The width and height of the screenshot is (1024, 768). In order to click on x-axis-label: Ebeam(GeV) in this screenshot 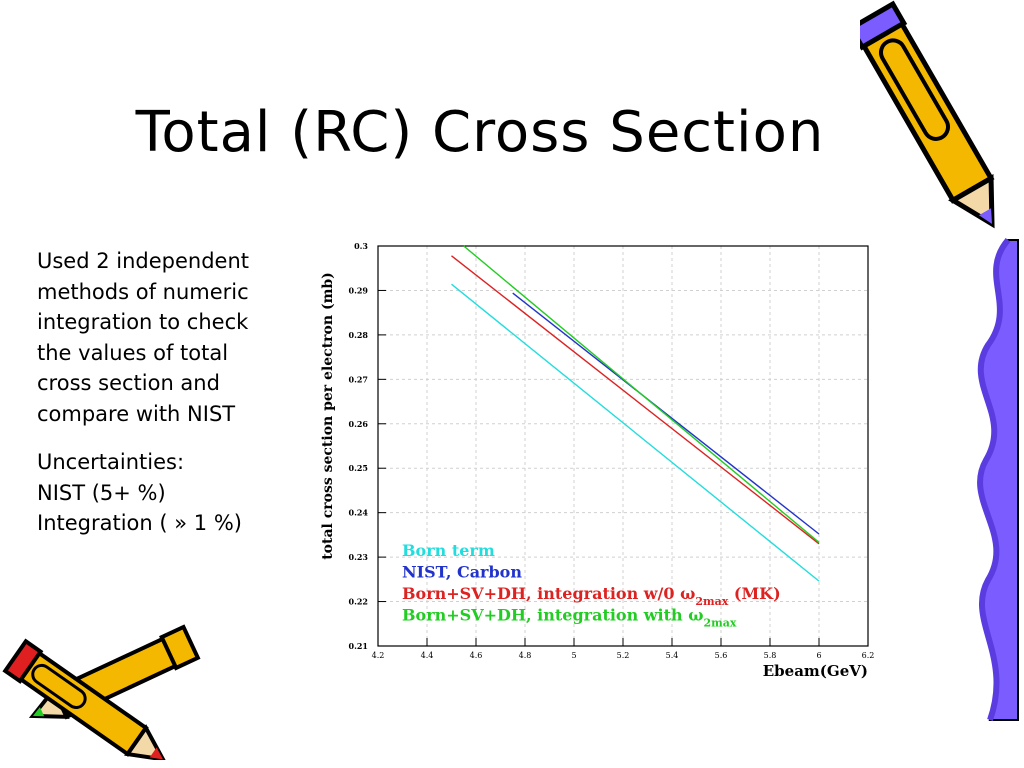, I will do `click(815, 671)`.